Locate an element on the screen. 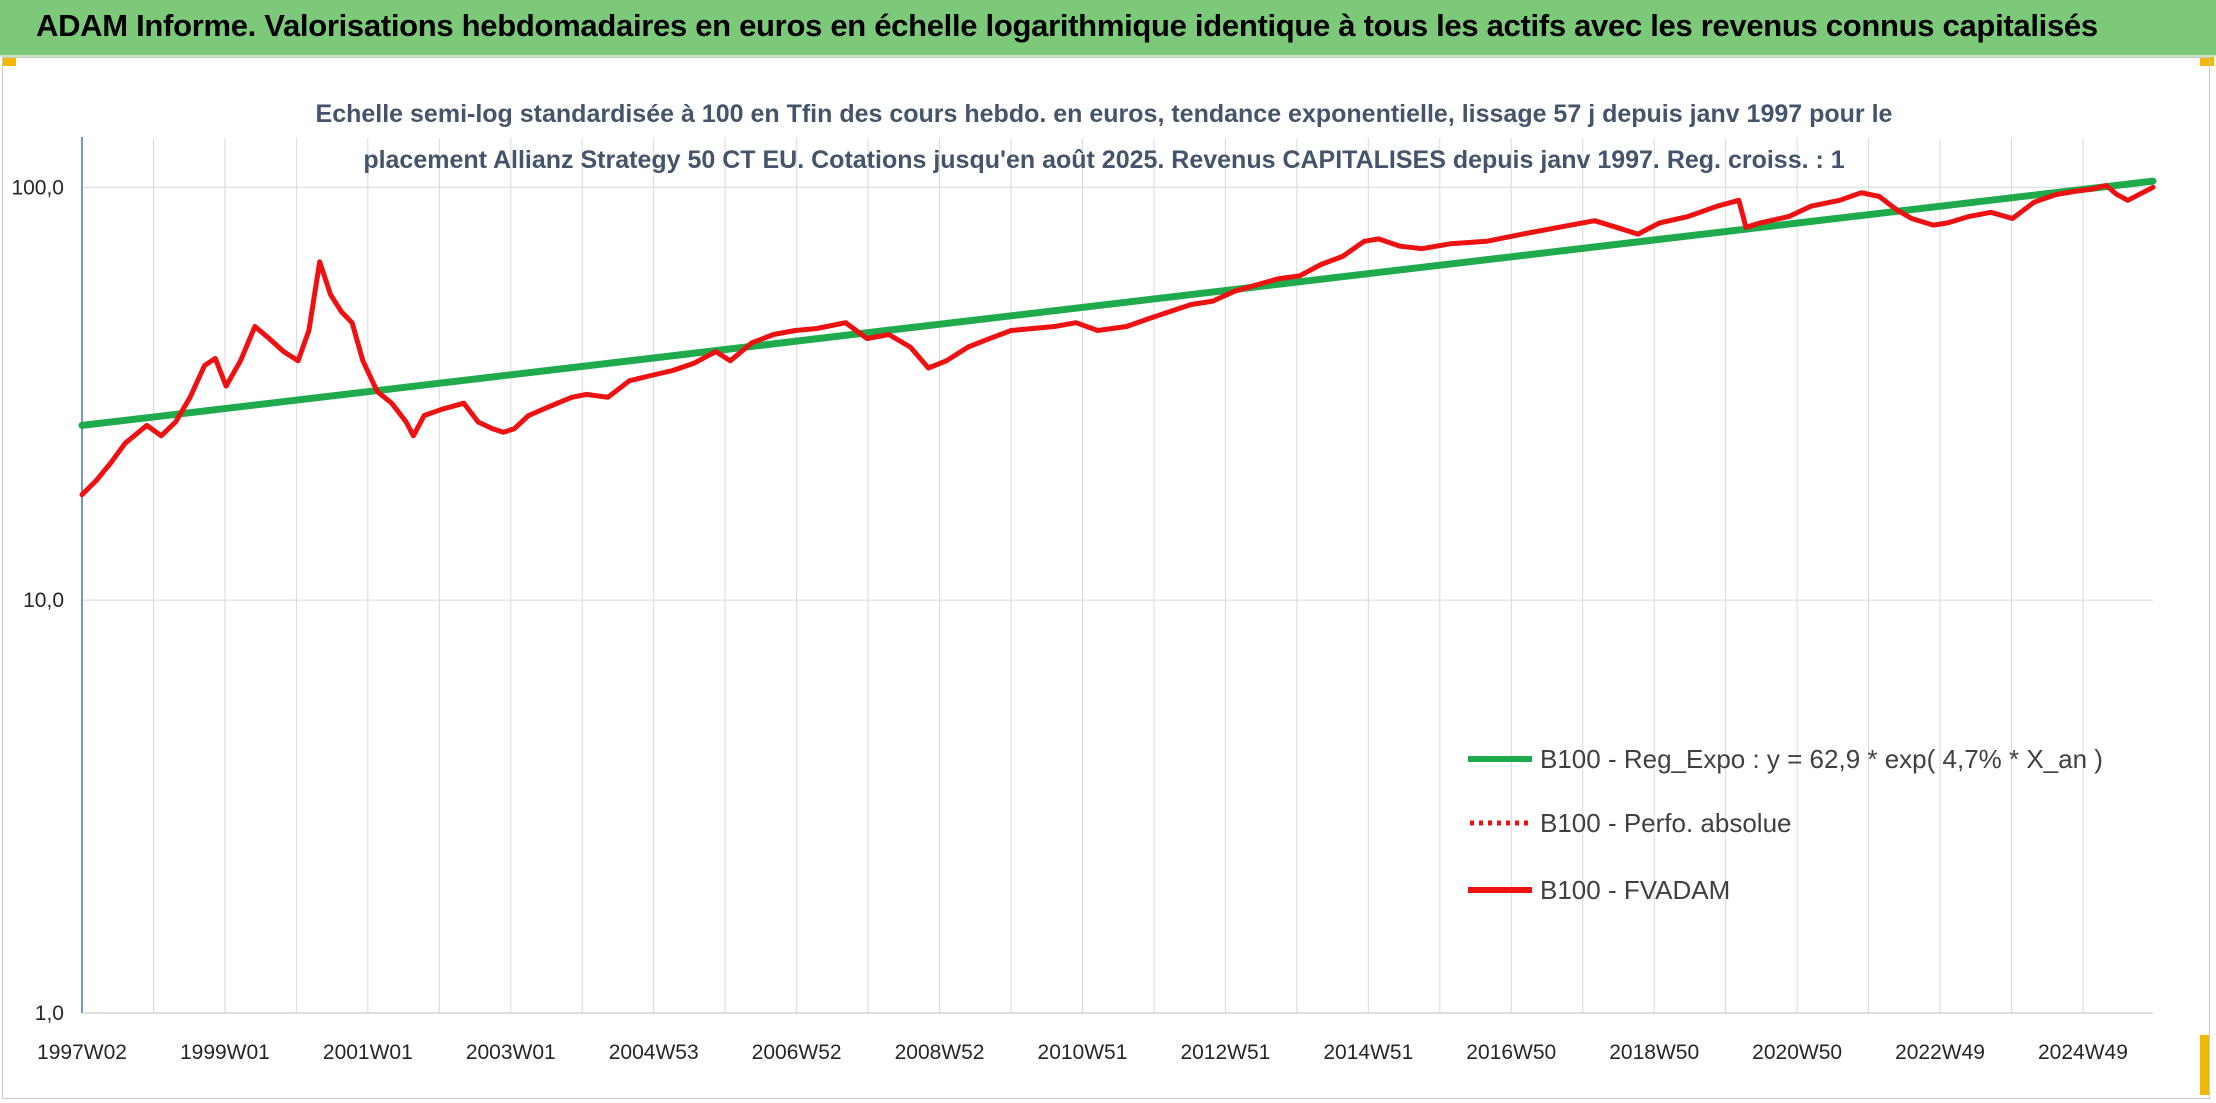  x-tick-label: 1999W01 is located at coordinates (225, 1052).